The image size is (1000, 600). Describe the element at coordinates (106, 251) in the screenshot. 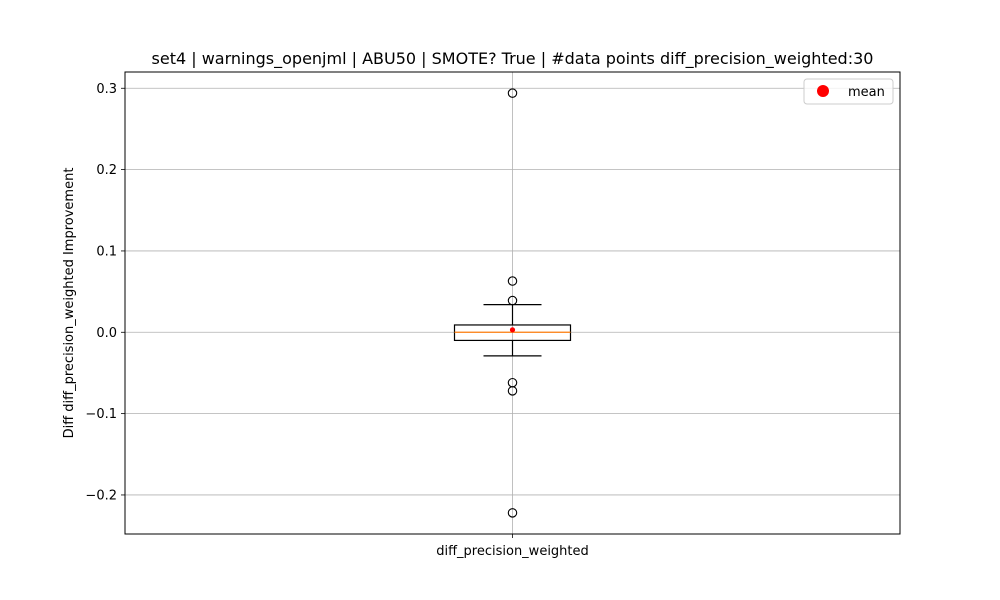

I see `y-tick-label: 0.1` at that location.